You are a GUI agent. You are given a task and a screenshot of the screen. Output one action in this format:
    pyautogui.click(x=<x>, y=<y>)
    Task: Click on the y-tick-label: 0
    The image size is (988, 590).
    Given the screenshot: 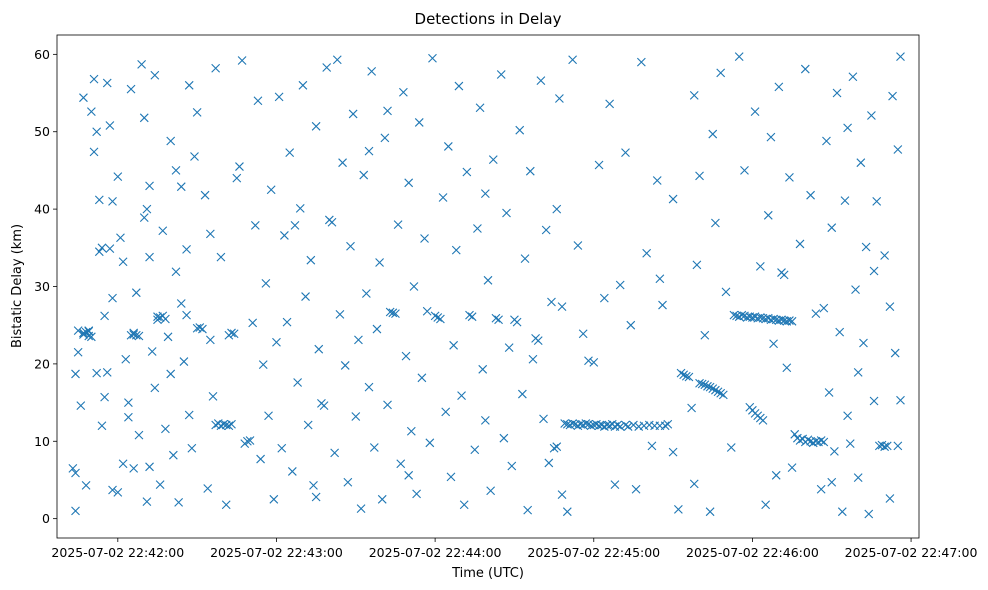 What is the action you would take?
    pyautogui.click(x=46, y=518)
    